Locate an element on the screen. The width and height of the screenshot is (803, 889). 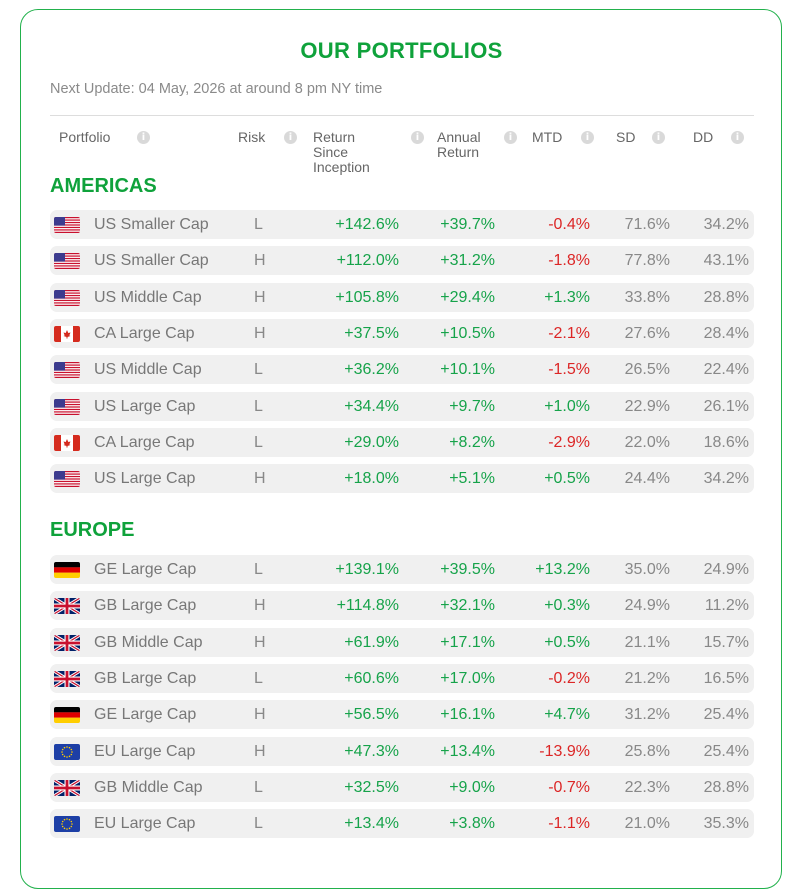
column-header-line: Return is located at coordinates (458, 152).